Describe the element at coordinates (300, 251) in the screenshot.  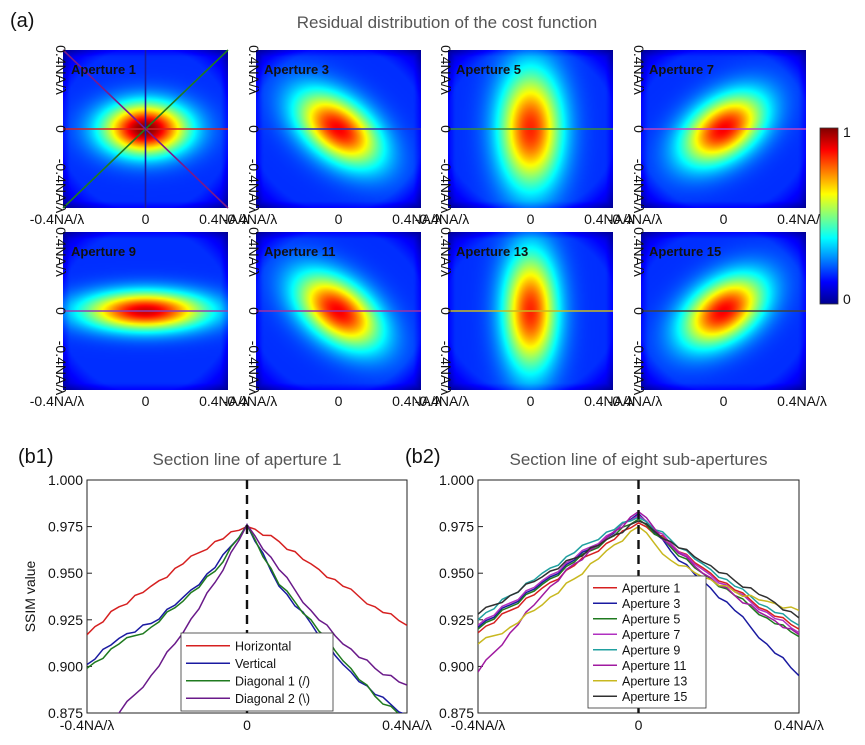
I see `aperture-label: Aperture 11` at that location.